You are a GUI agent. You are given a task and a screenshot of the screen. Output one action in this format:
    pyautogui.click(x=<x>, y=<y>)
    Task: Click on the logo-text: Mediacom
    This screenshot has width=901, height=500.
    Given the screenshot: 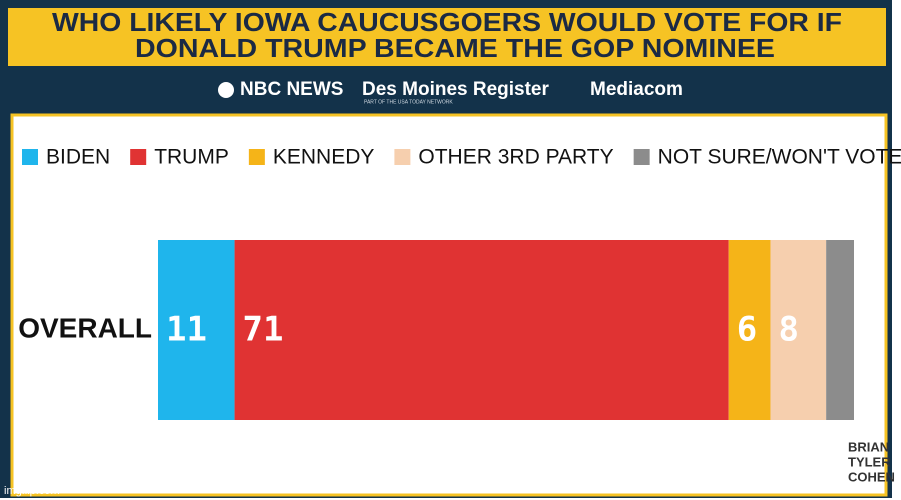 What is the action you would take?
    pyautogui.click(x=636, y=89)
    